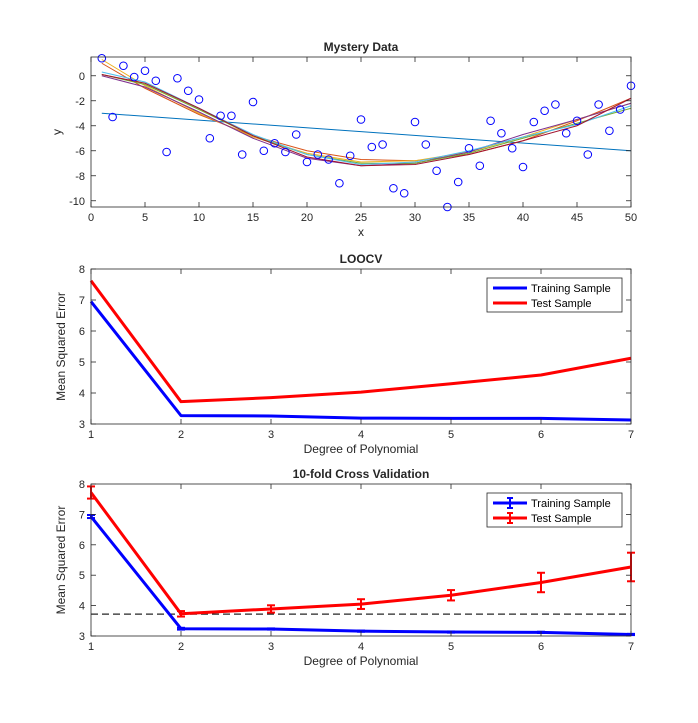 This screenshot has width=698, height=723. What do you see at coordinates (361, 218) in the screenshot?
I see `x-tick-label: 25` at bounding box center [361, 218].